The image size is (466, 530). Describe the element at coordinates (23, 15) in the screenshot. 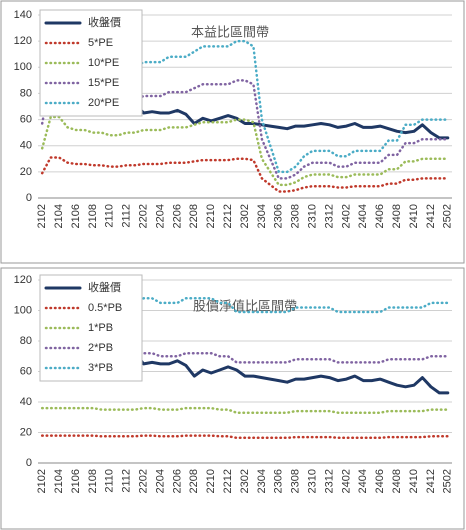

I see `y-tick-label: 140` at that location.